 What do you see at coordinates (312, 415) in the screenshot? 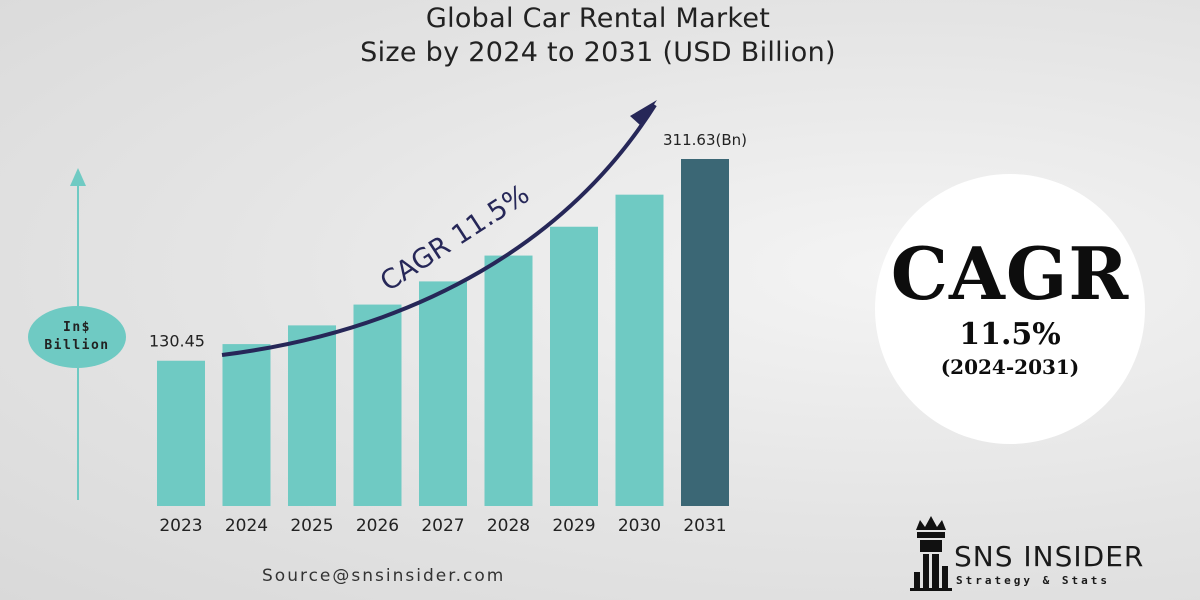
I see `bar-2025` at bounding box center [312, 415].